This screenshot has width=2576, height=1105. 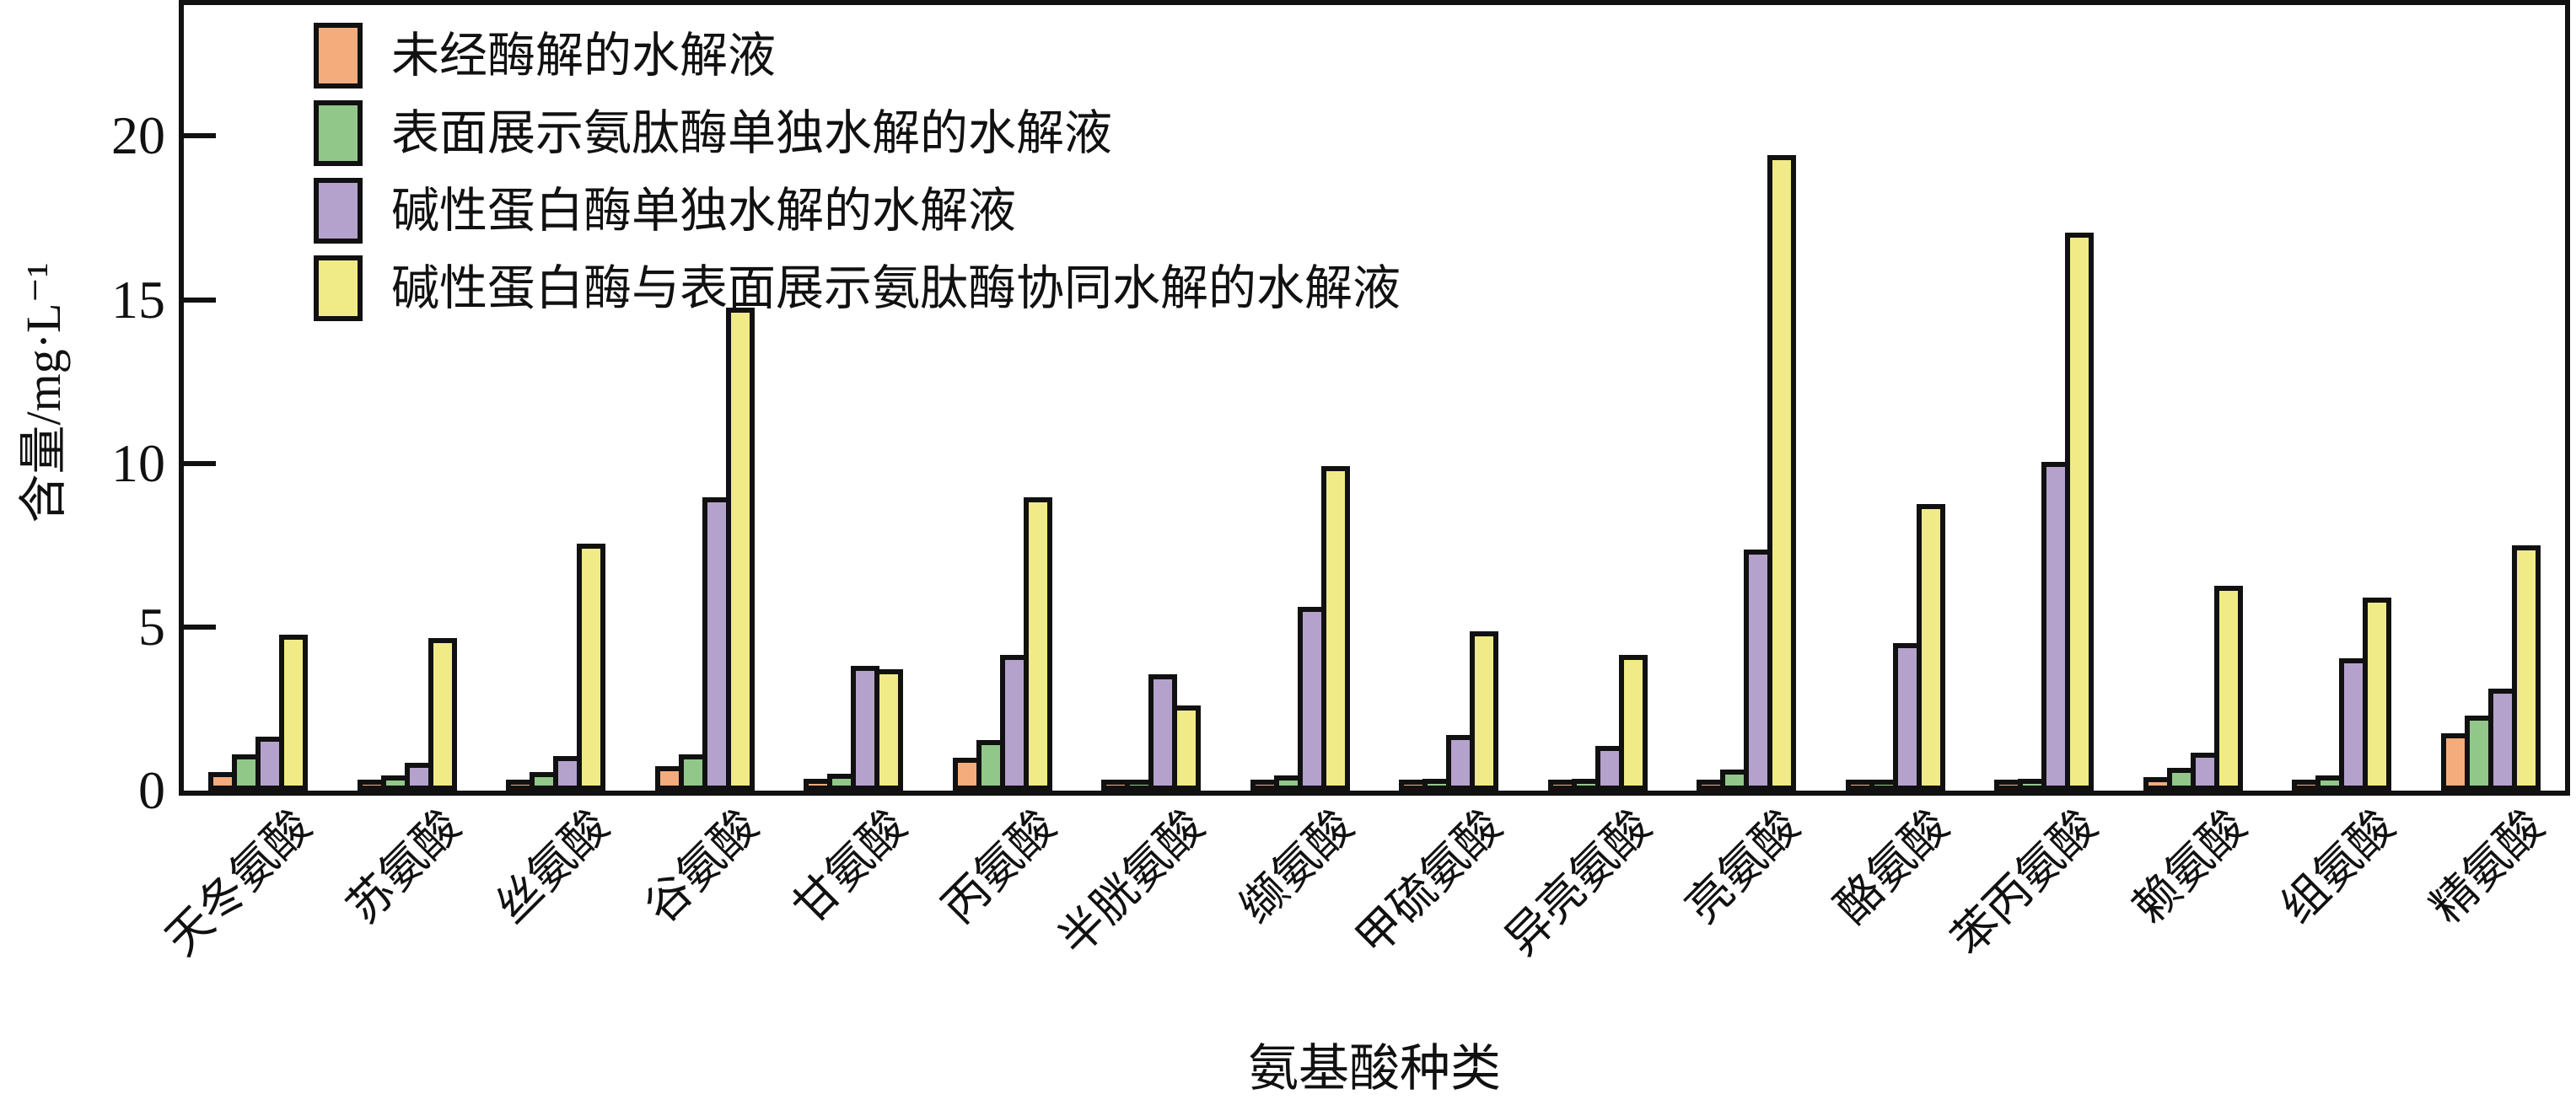 I want to click on category-label: 谷氨酸, so click(x=701, y=866).